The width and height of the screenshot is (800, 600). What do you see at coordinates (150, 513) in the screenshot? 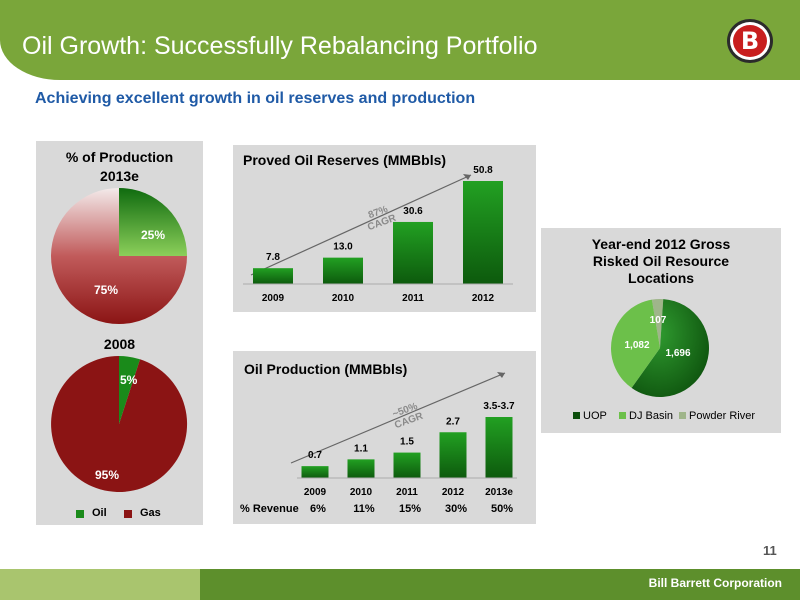
I see `legend-gas-label: Gas` at bounding box center [150, 513].